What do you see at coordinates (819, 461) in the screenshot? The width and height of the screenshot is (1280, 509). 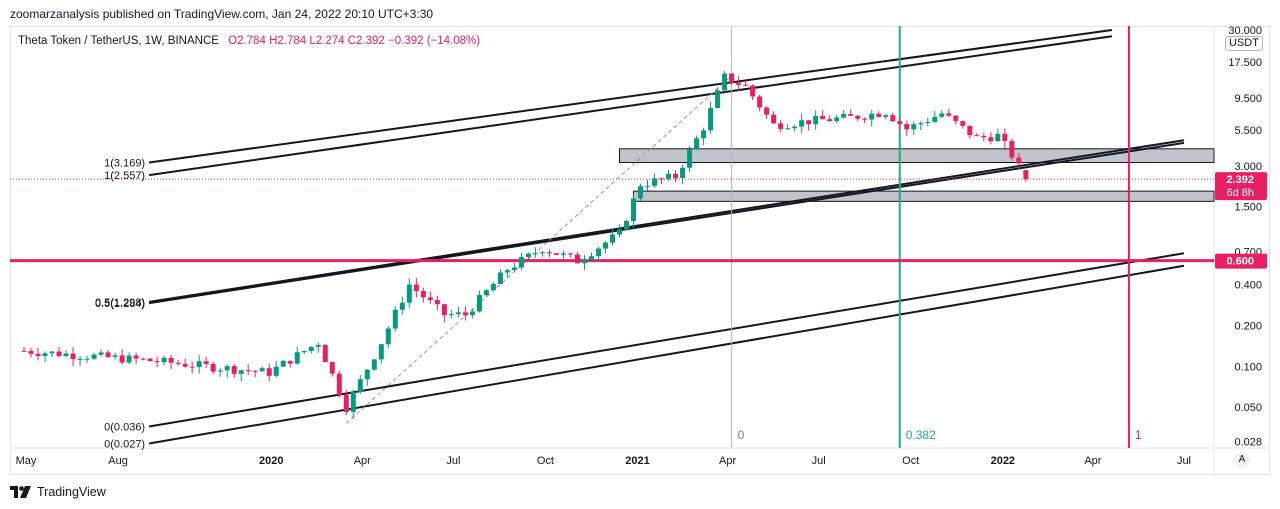 I see `time-tick-label: Jul` at bounding box center [819, 461].